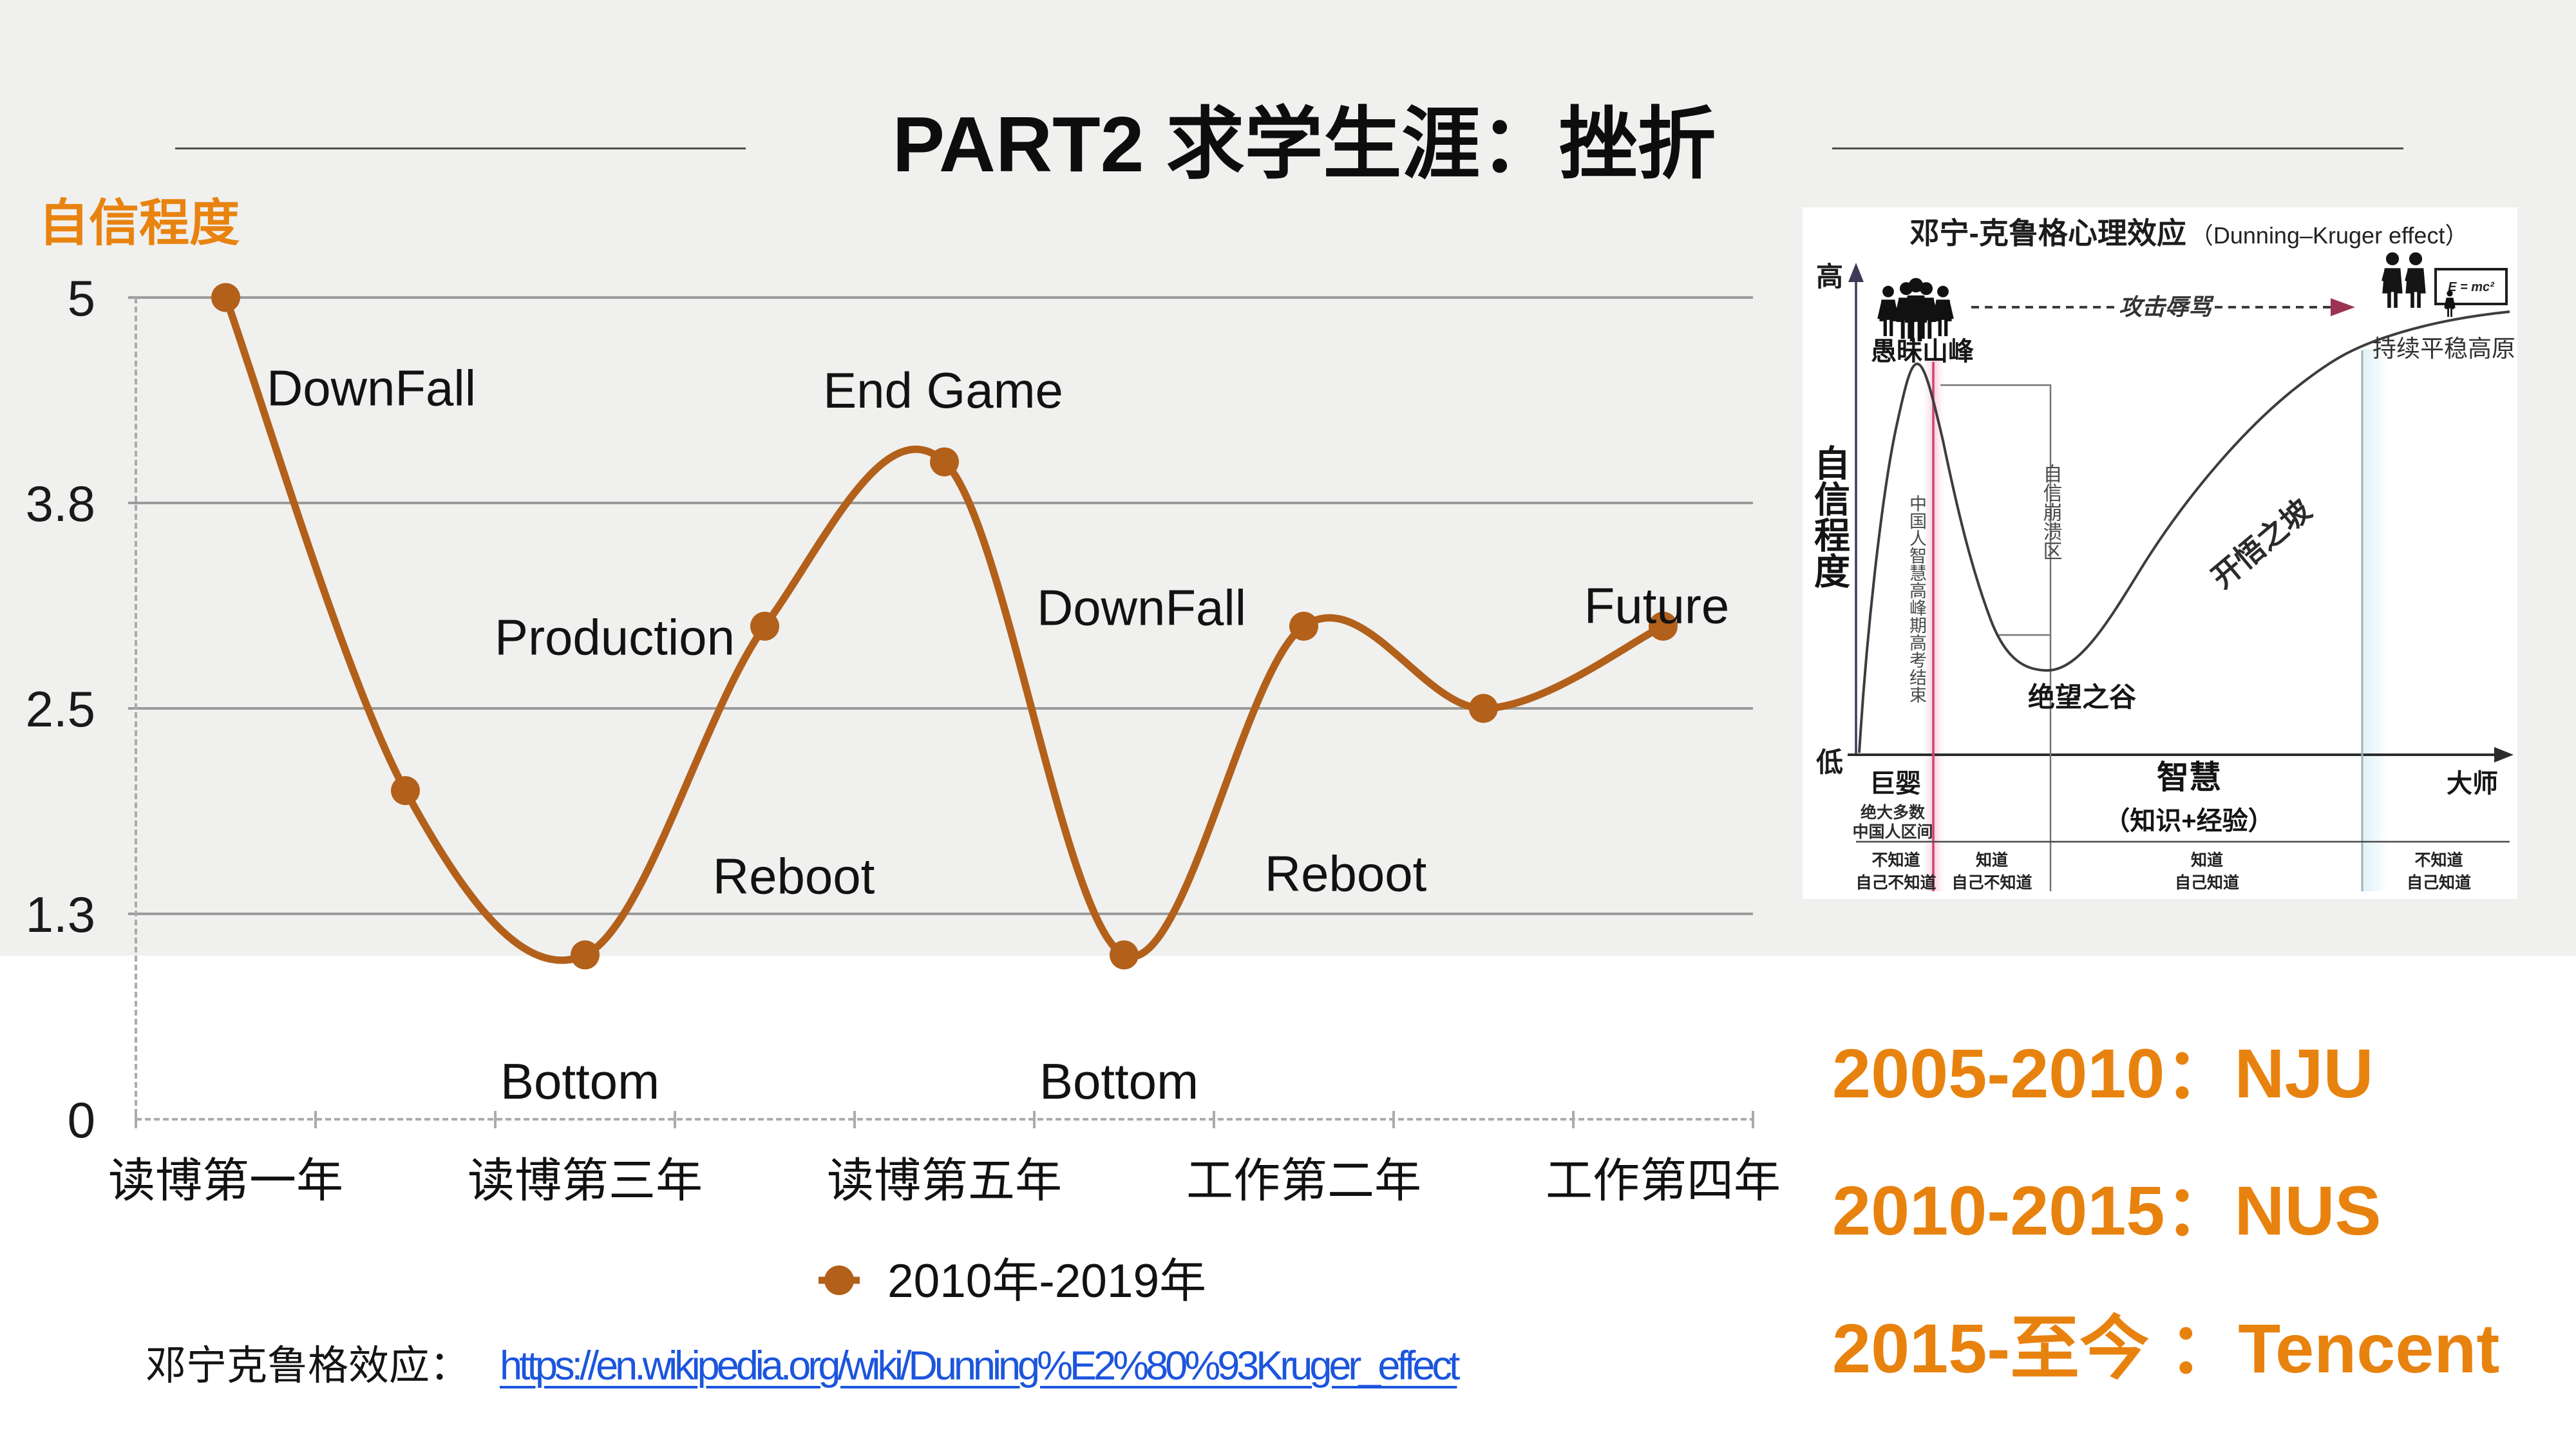 This screenshot has height=1449, width=2576. Describe the element at coordinates (2472, 784) in the screenshot. I see `inset-region-master: 大师` at that location.